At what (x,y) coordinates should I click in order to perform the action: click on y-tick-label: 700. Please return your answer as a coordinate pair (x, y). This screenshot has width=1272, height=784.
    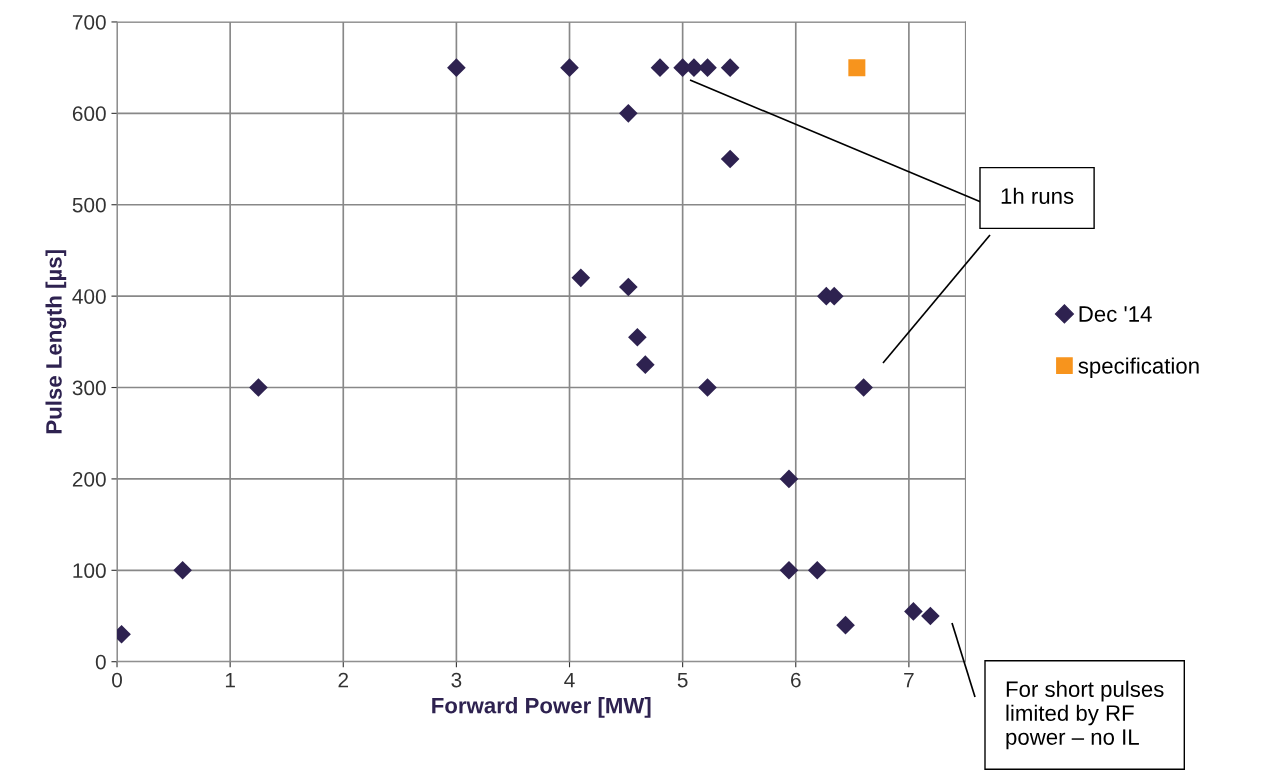
    Looking at the image, I should click on (89, 22).